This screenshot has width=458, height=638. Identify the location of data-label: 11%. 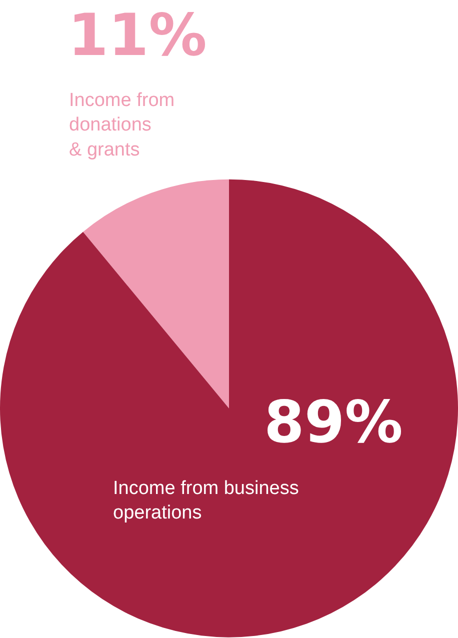
(137, 35).